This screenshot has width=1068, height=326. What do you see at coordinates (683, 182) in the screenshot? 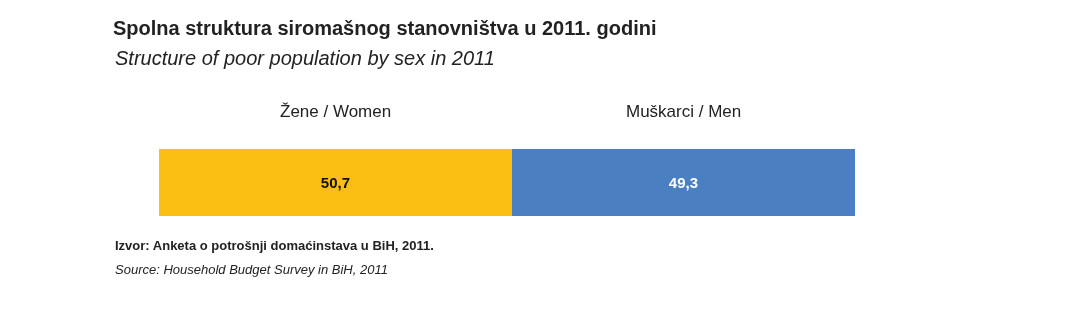
I see `data-label: 49,3` at bounding box center [683, 182].